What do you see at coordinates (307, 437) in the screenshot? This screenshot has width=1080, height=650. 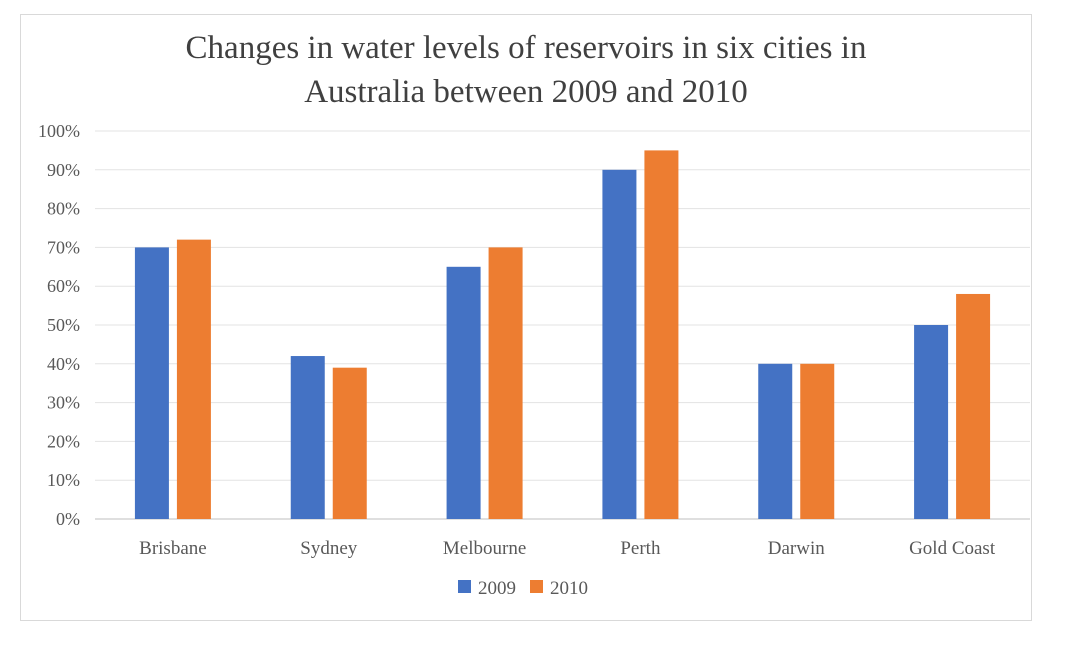 I see `bar-2009-sydney` at bounding box center [307, 437].